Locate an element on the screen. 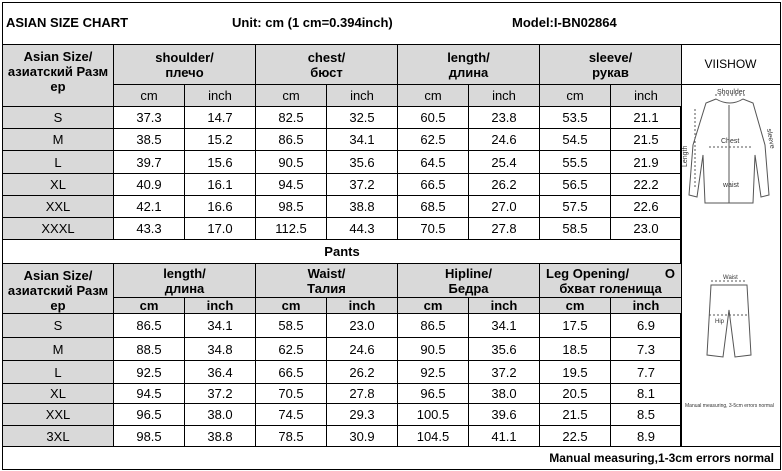 This screenshot has height=471, width=782. cell-text: 96.5 is located at coordinates (149, 414).